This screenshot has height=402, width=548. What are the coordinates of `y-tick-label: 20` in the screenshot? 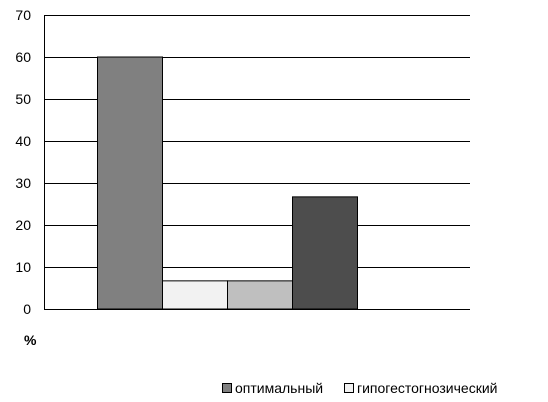 It's located at (23, 225).